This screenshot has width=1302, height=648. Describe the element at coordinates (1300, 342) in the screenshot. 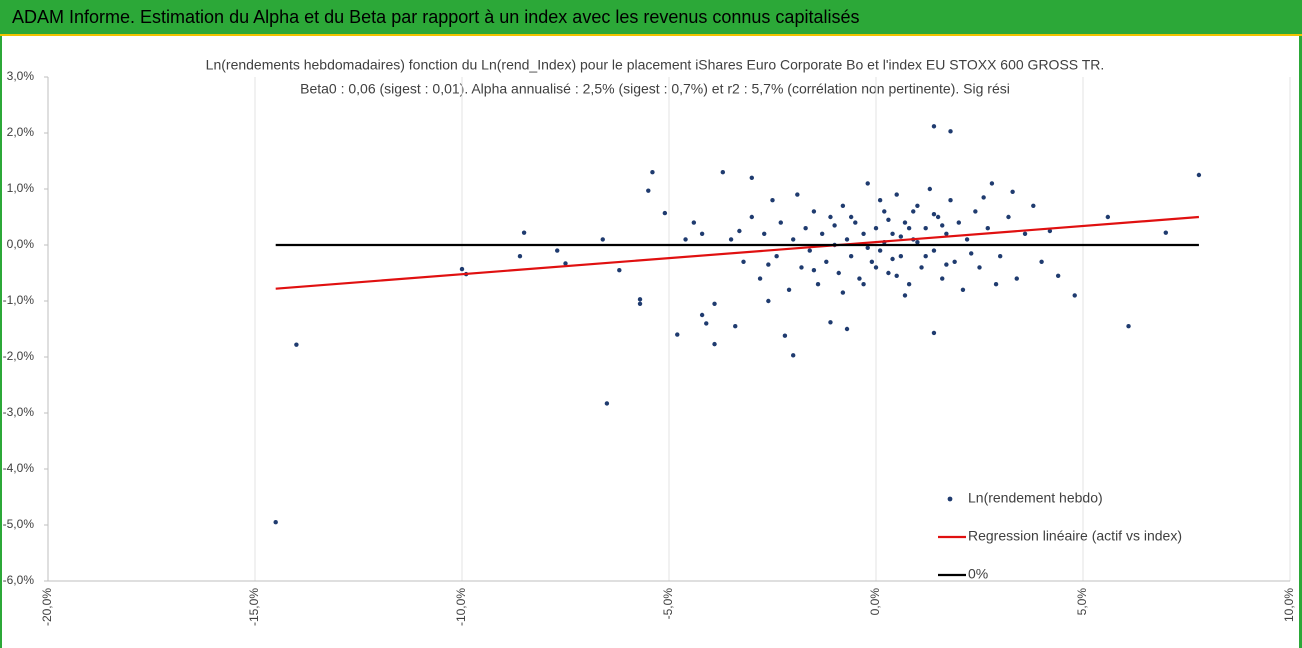

I see `right-border` at that location.